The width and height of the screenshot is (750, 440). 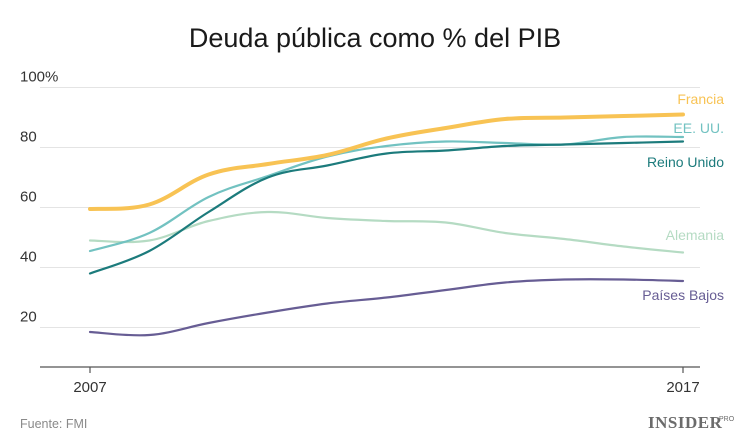 What do you see at coordinates (727, 419) in the screenshot?
I see `brand-suffix: PRO` at bounding box center [727, 419].